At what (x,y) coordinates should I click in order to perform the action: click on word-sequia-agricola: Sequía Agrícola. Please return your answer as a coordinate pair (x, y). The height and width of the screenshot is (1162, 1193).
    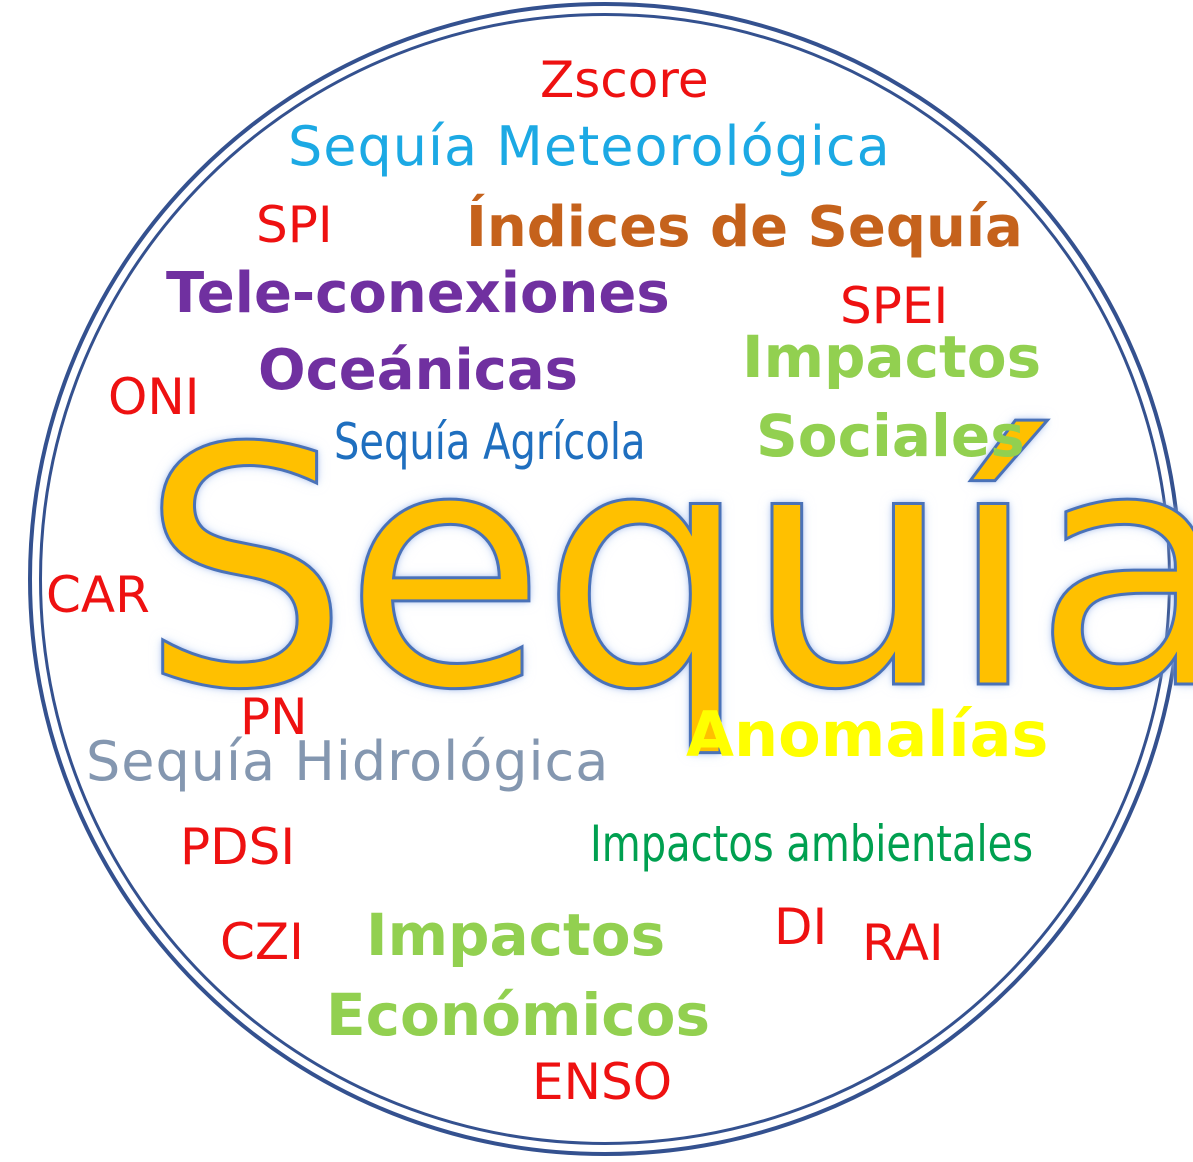
    Looking at the image, I should click on (490, 442).